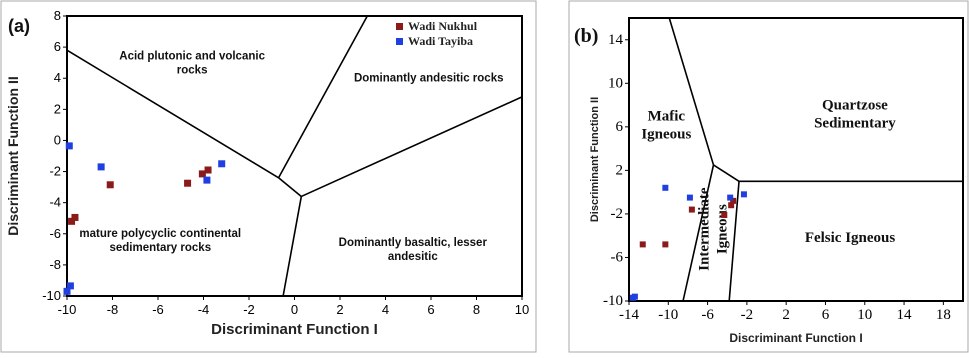 The height and width of the screenshot is (358, 969). What do you see at coordinates (113, 309) in the screenshot?
I see `x-tick-label: -8` at bounding box center [113, 309].